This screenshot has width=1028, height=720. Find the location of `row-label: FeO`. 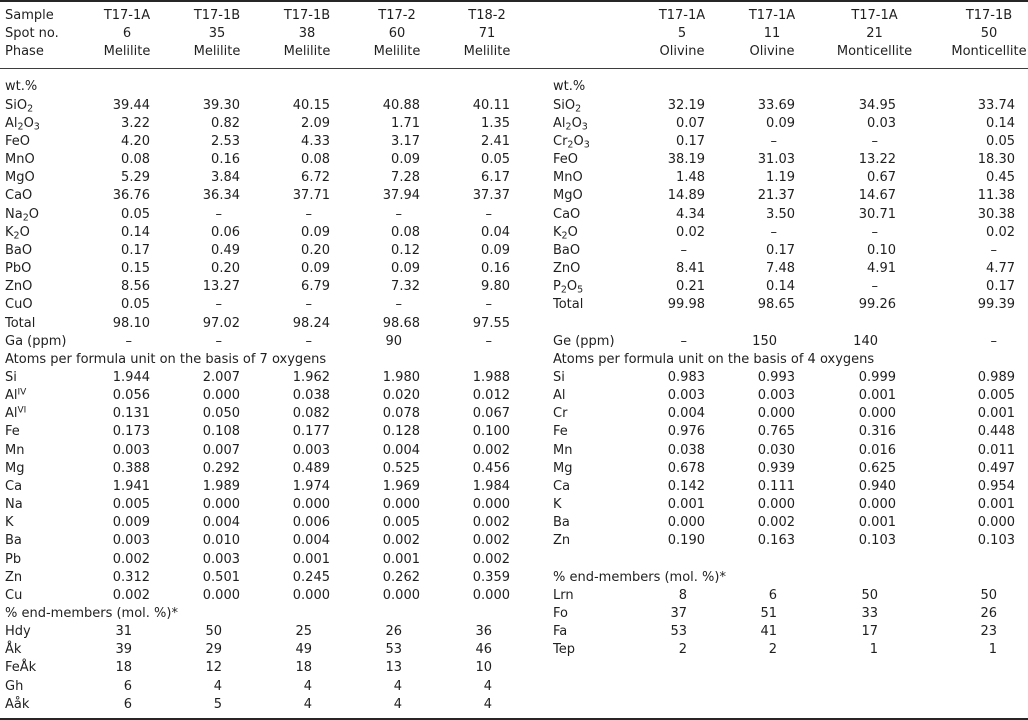

row-label: FeO is located at coordinates (17, 141).